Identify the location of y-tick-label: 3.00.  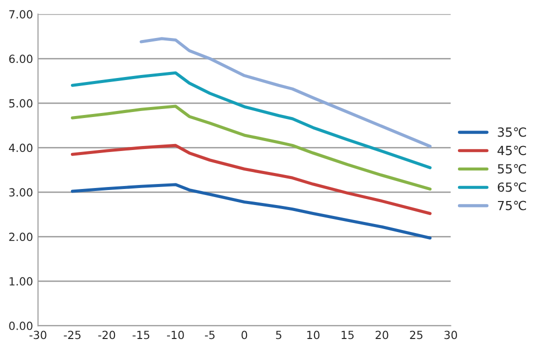
(20, 192).